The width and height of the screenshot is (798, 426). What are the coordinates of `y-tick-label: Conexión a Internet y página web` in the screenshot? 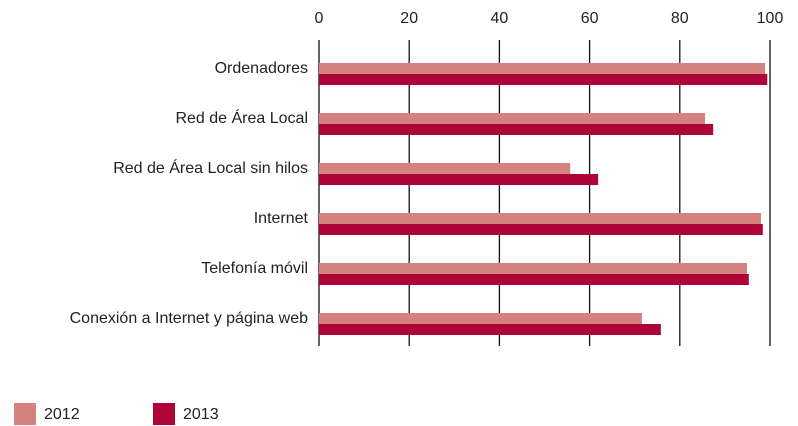 It's located at (189, 318).